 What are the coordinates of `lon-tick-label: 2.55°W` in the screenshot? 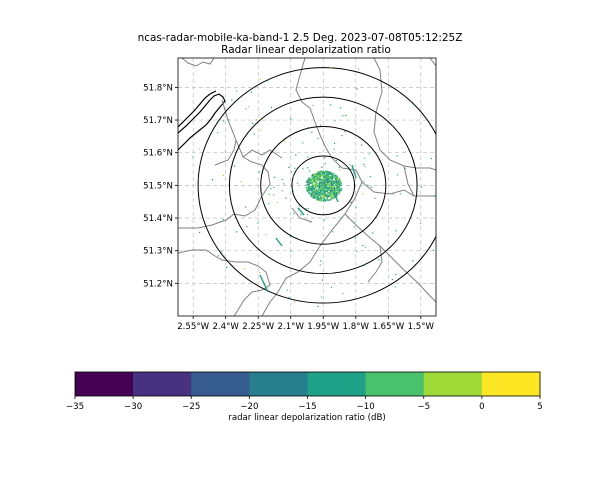 It's located at (193, 327).